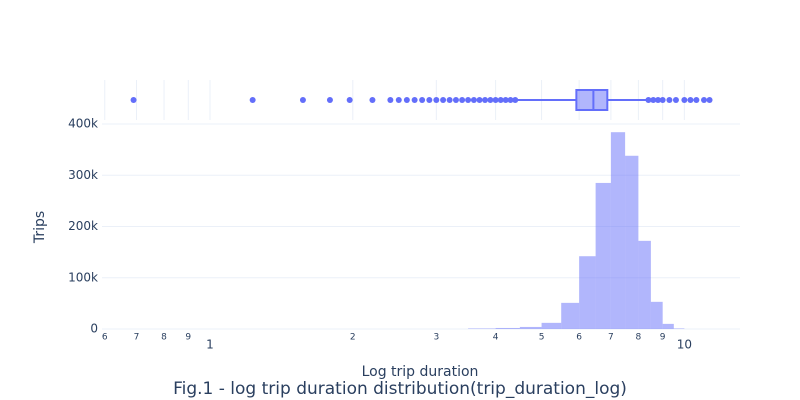 The height and width of the screenshot is (400, 800). I want to click on y-tick-label: 300k, so click(83, 175).